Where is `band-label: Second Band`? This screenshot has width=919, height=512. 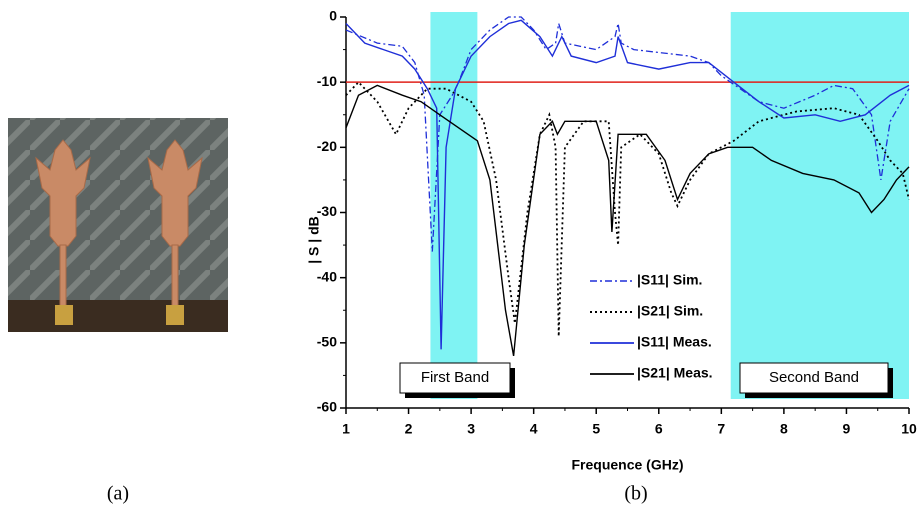
band-label: Second Band is located at coordinates (814, 377).